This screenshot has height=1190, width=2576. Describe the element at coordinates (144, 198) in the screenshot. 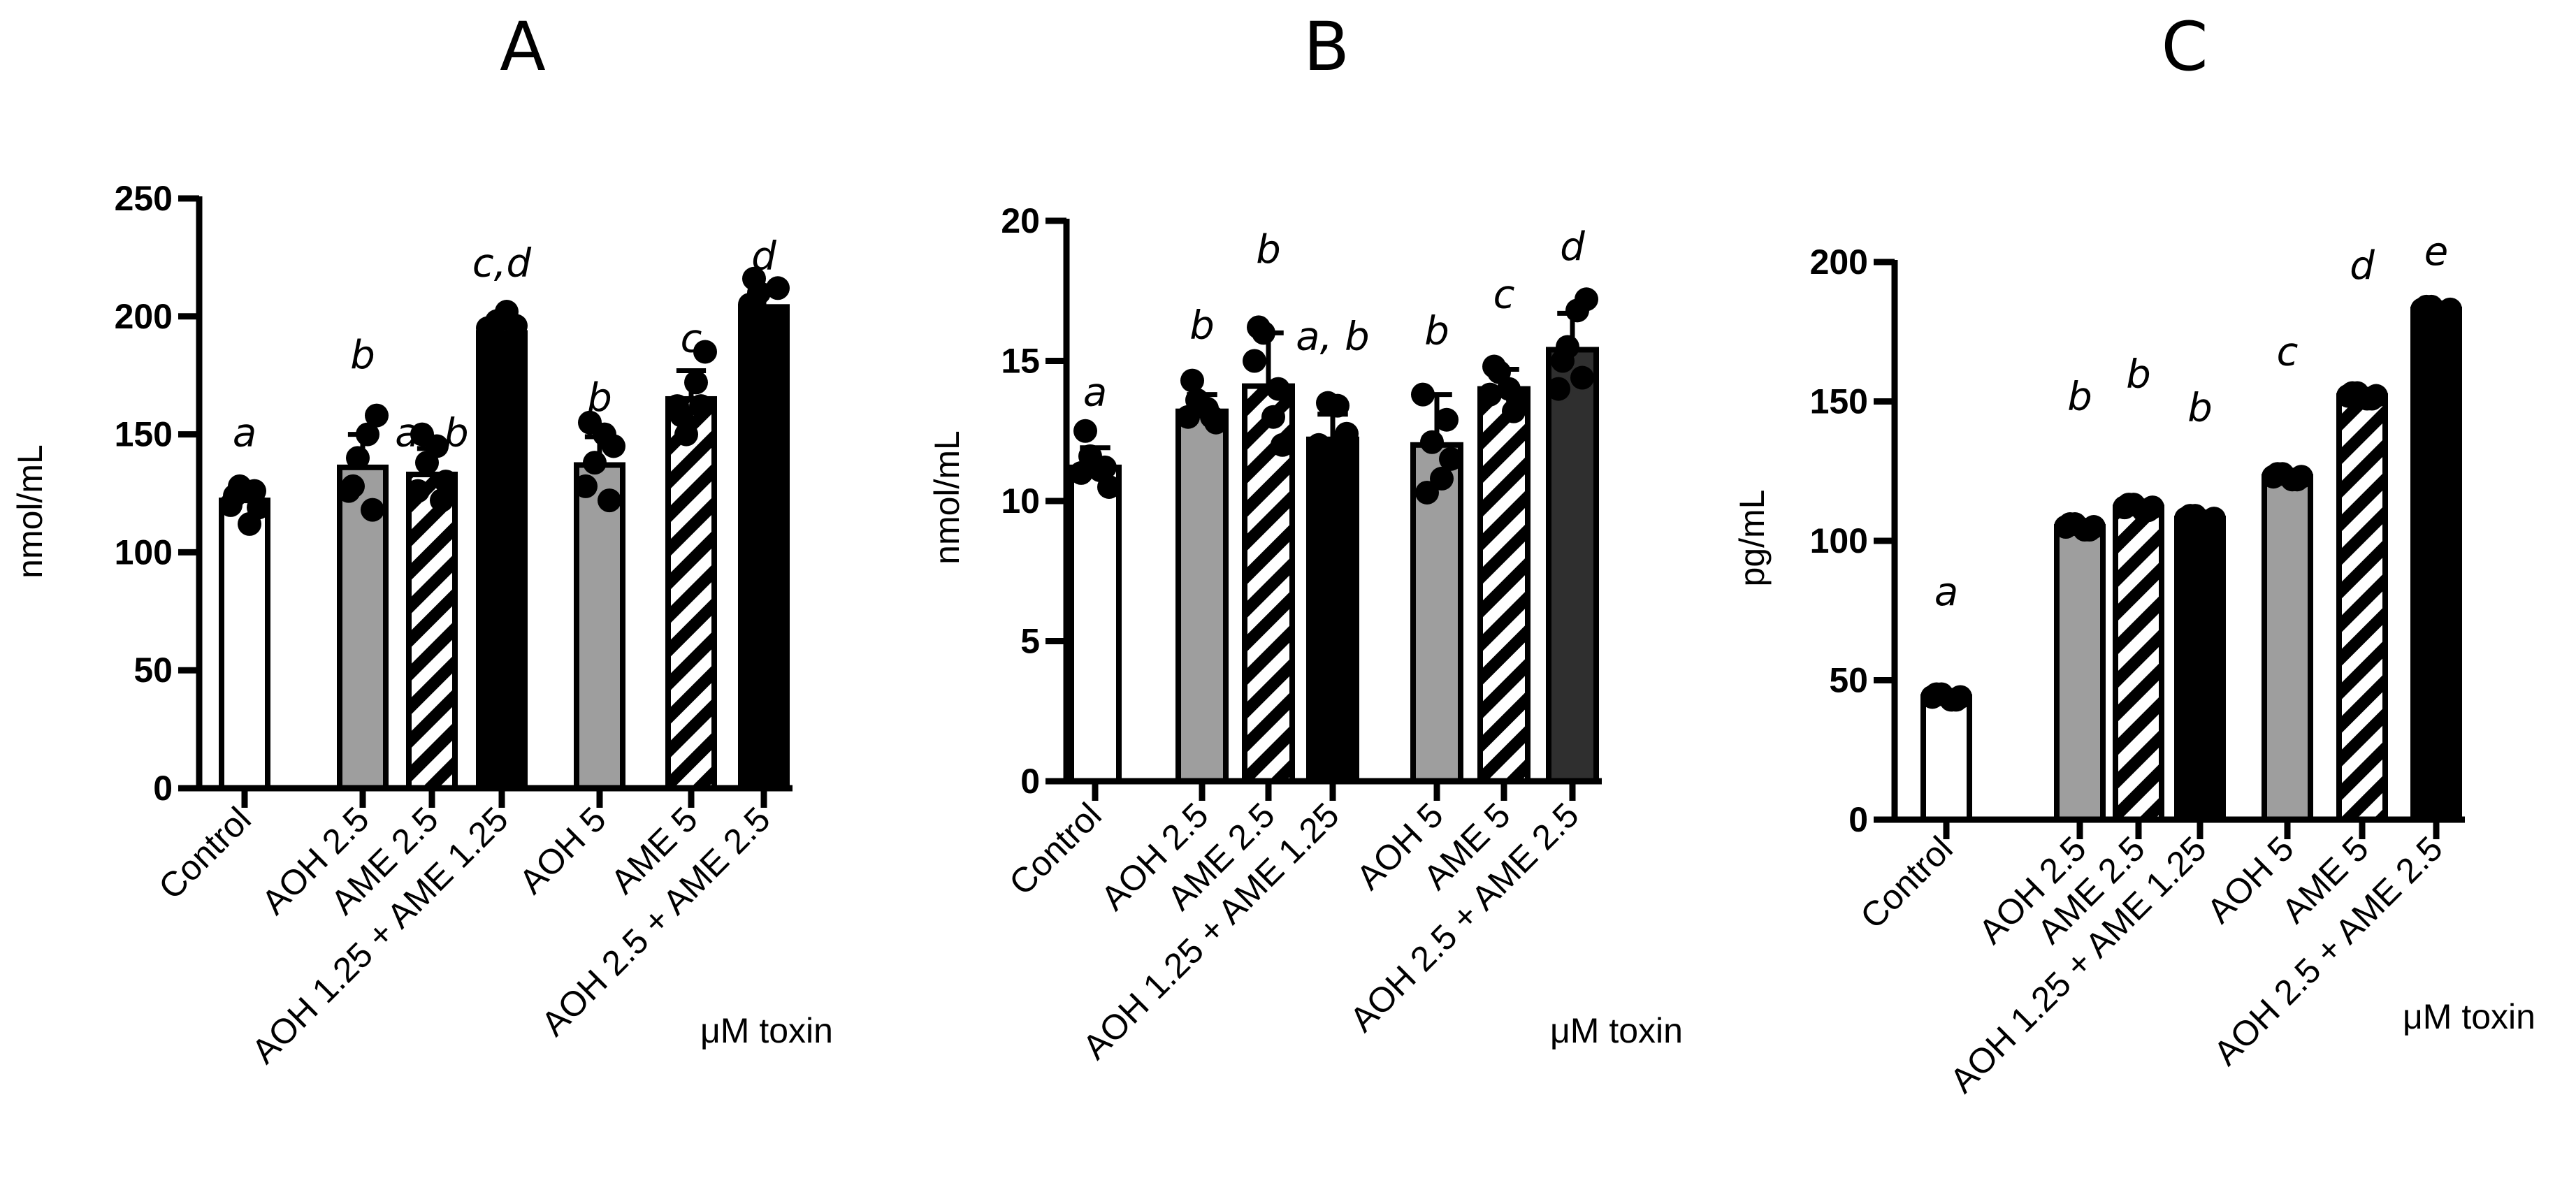

I see `panel-a-y-tick-label: 250` at that location.